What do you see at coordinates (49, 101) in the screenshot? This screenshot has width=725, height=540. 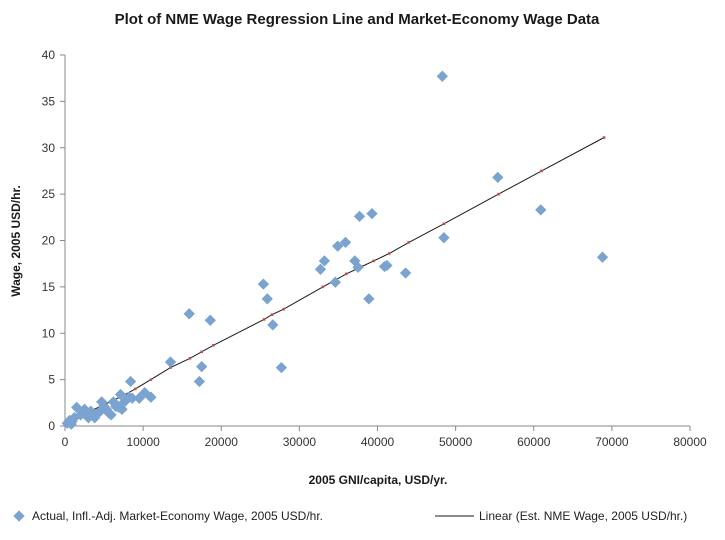 I see `y-tick-label: 35` at bounding box center [49, 101].